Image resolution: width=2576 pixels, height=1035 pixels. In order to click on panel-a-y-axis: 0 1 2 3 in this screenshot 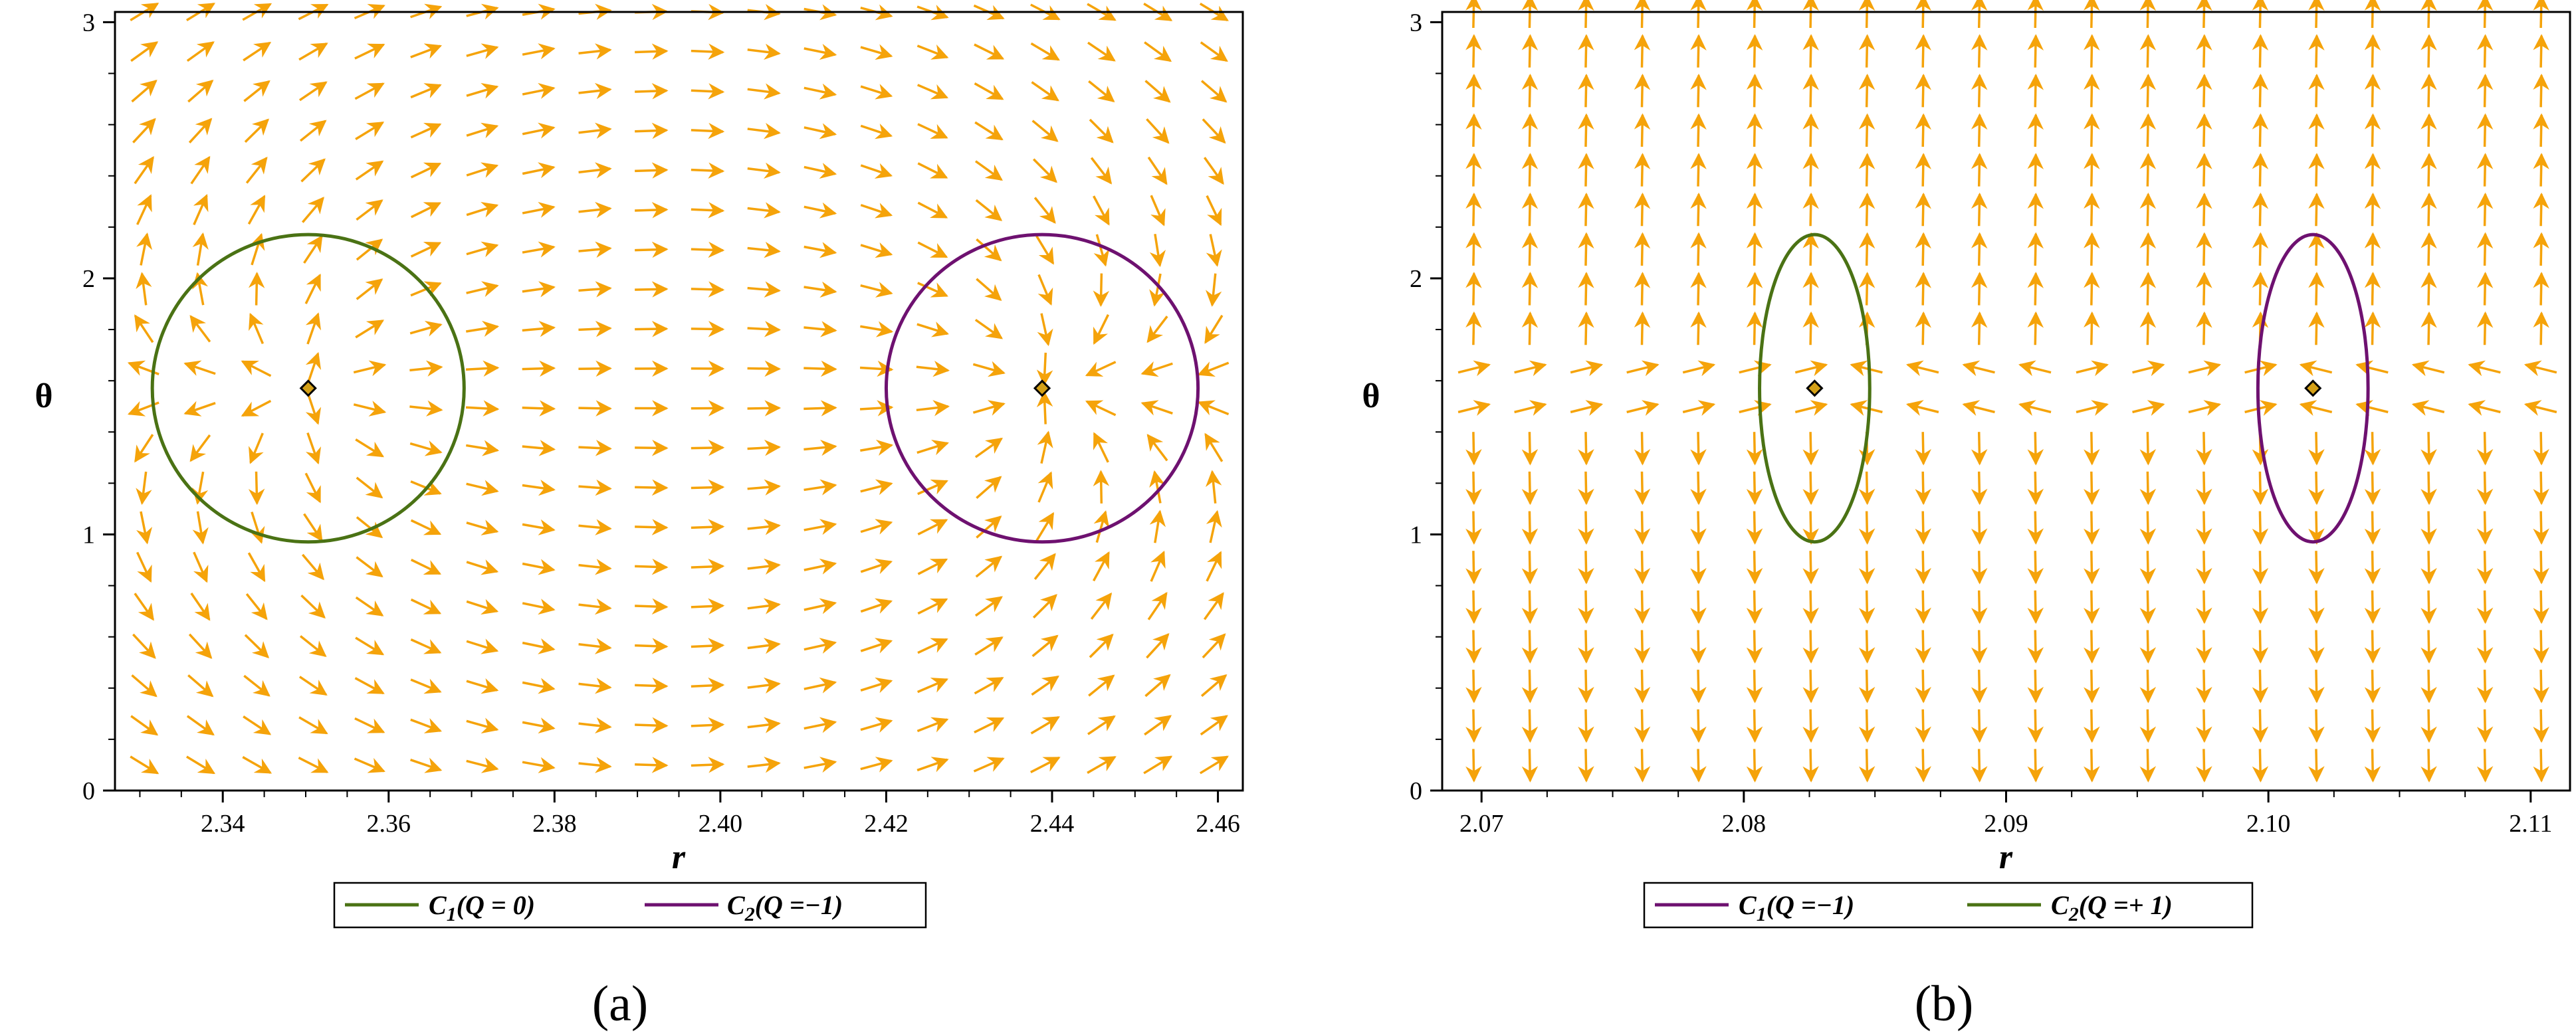, I will do `click(98, 407)`.